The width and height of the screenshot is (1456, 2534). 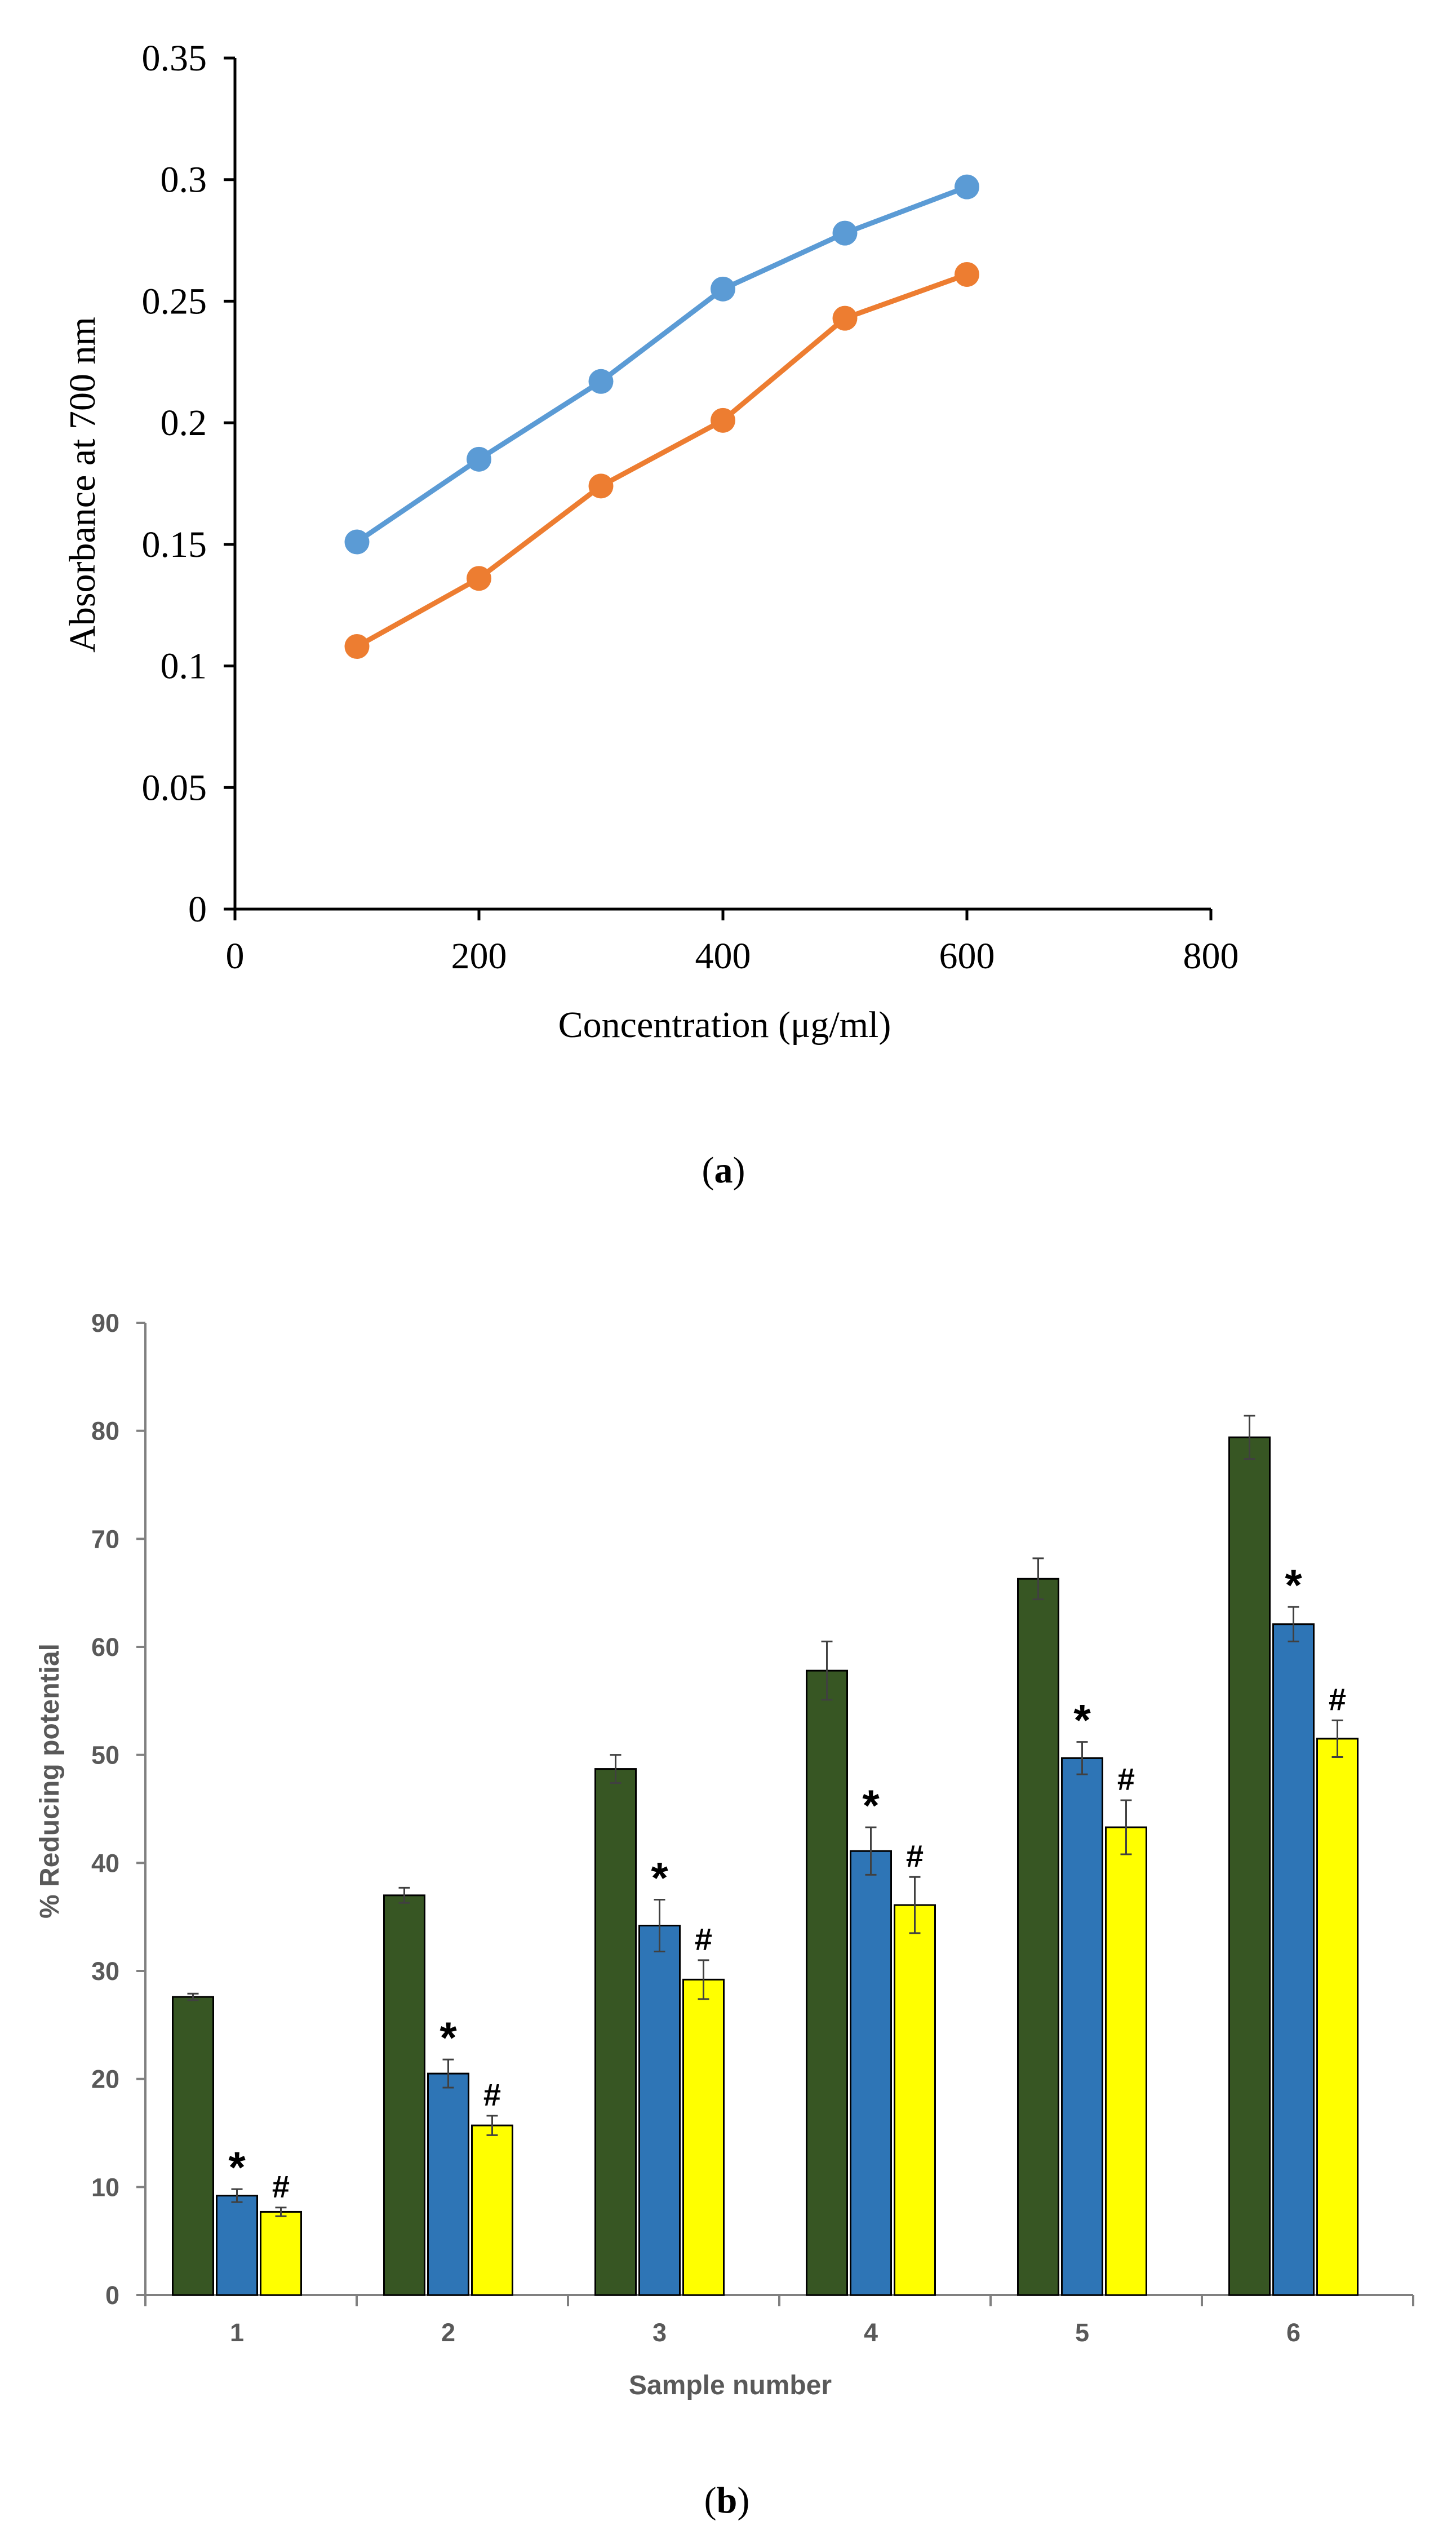 I want to click on chart-a-y-tick-label: 0.2, so click(x=184, y=423).